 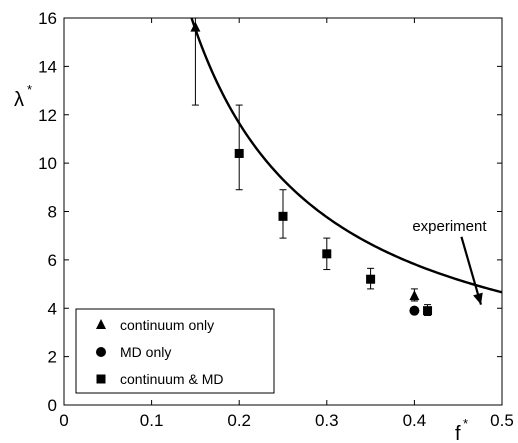 What do you see at coordinates (47, 163) in the screenshot?
I see `y-tick-label: 10` at bounding box center [47, 163].